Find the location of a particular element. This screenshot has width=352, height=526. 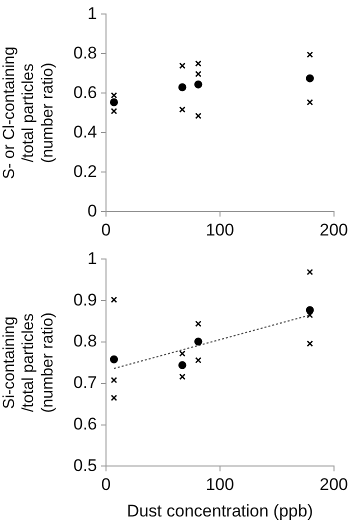

y-tick-label: 0.5 is located at coordinates (85, 465).